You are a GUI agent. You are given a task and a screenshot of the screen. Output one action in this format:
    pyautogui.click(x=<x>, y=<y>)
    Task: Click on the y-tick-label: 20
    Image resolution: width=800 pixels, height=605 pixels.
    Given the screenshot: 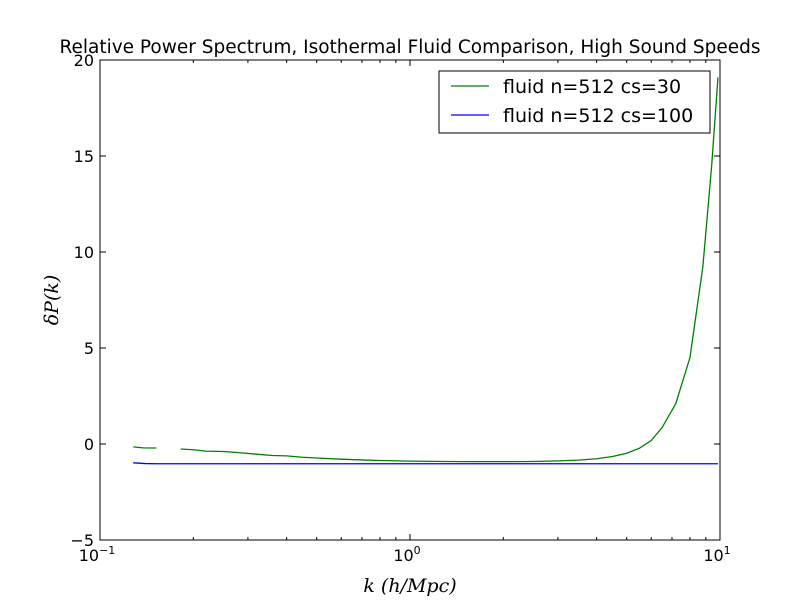 What is the action you would take?
    pyautogui.click(x=84, y=60)
    